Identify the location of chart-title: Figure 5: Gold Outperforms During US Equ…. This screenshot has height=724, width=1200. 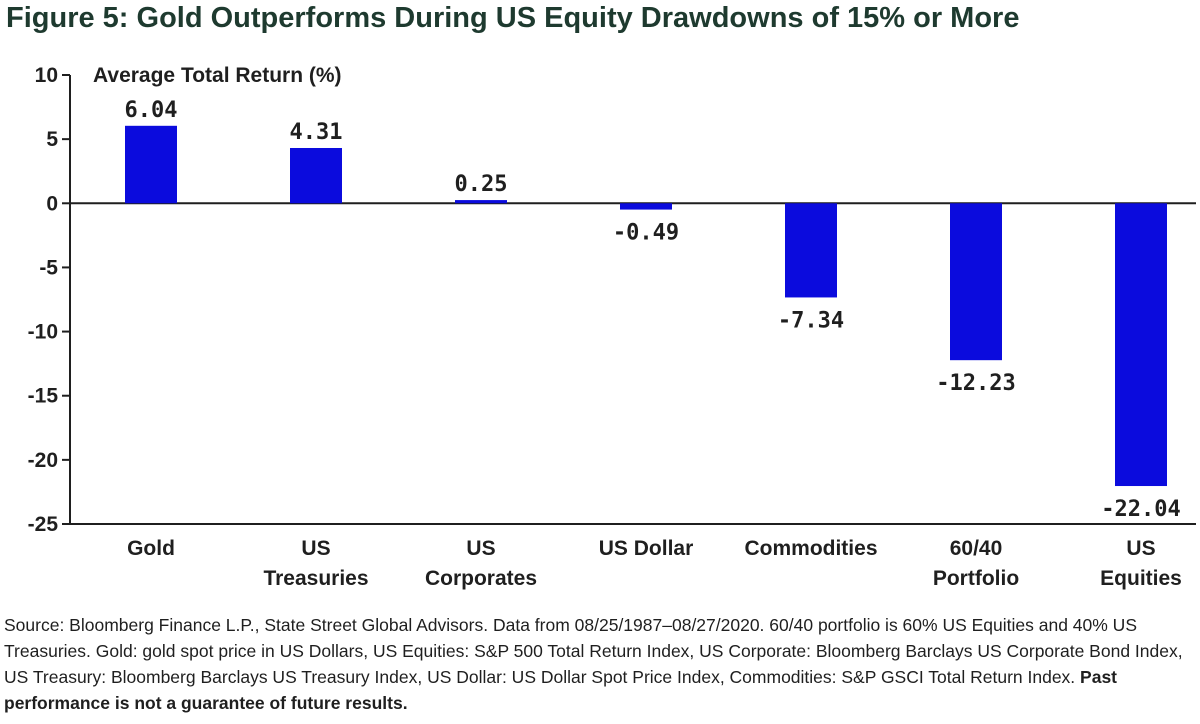
(513, 18).